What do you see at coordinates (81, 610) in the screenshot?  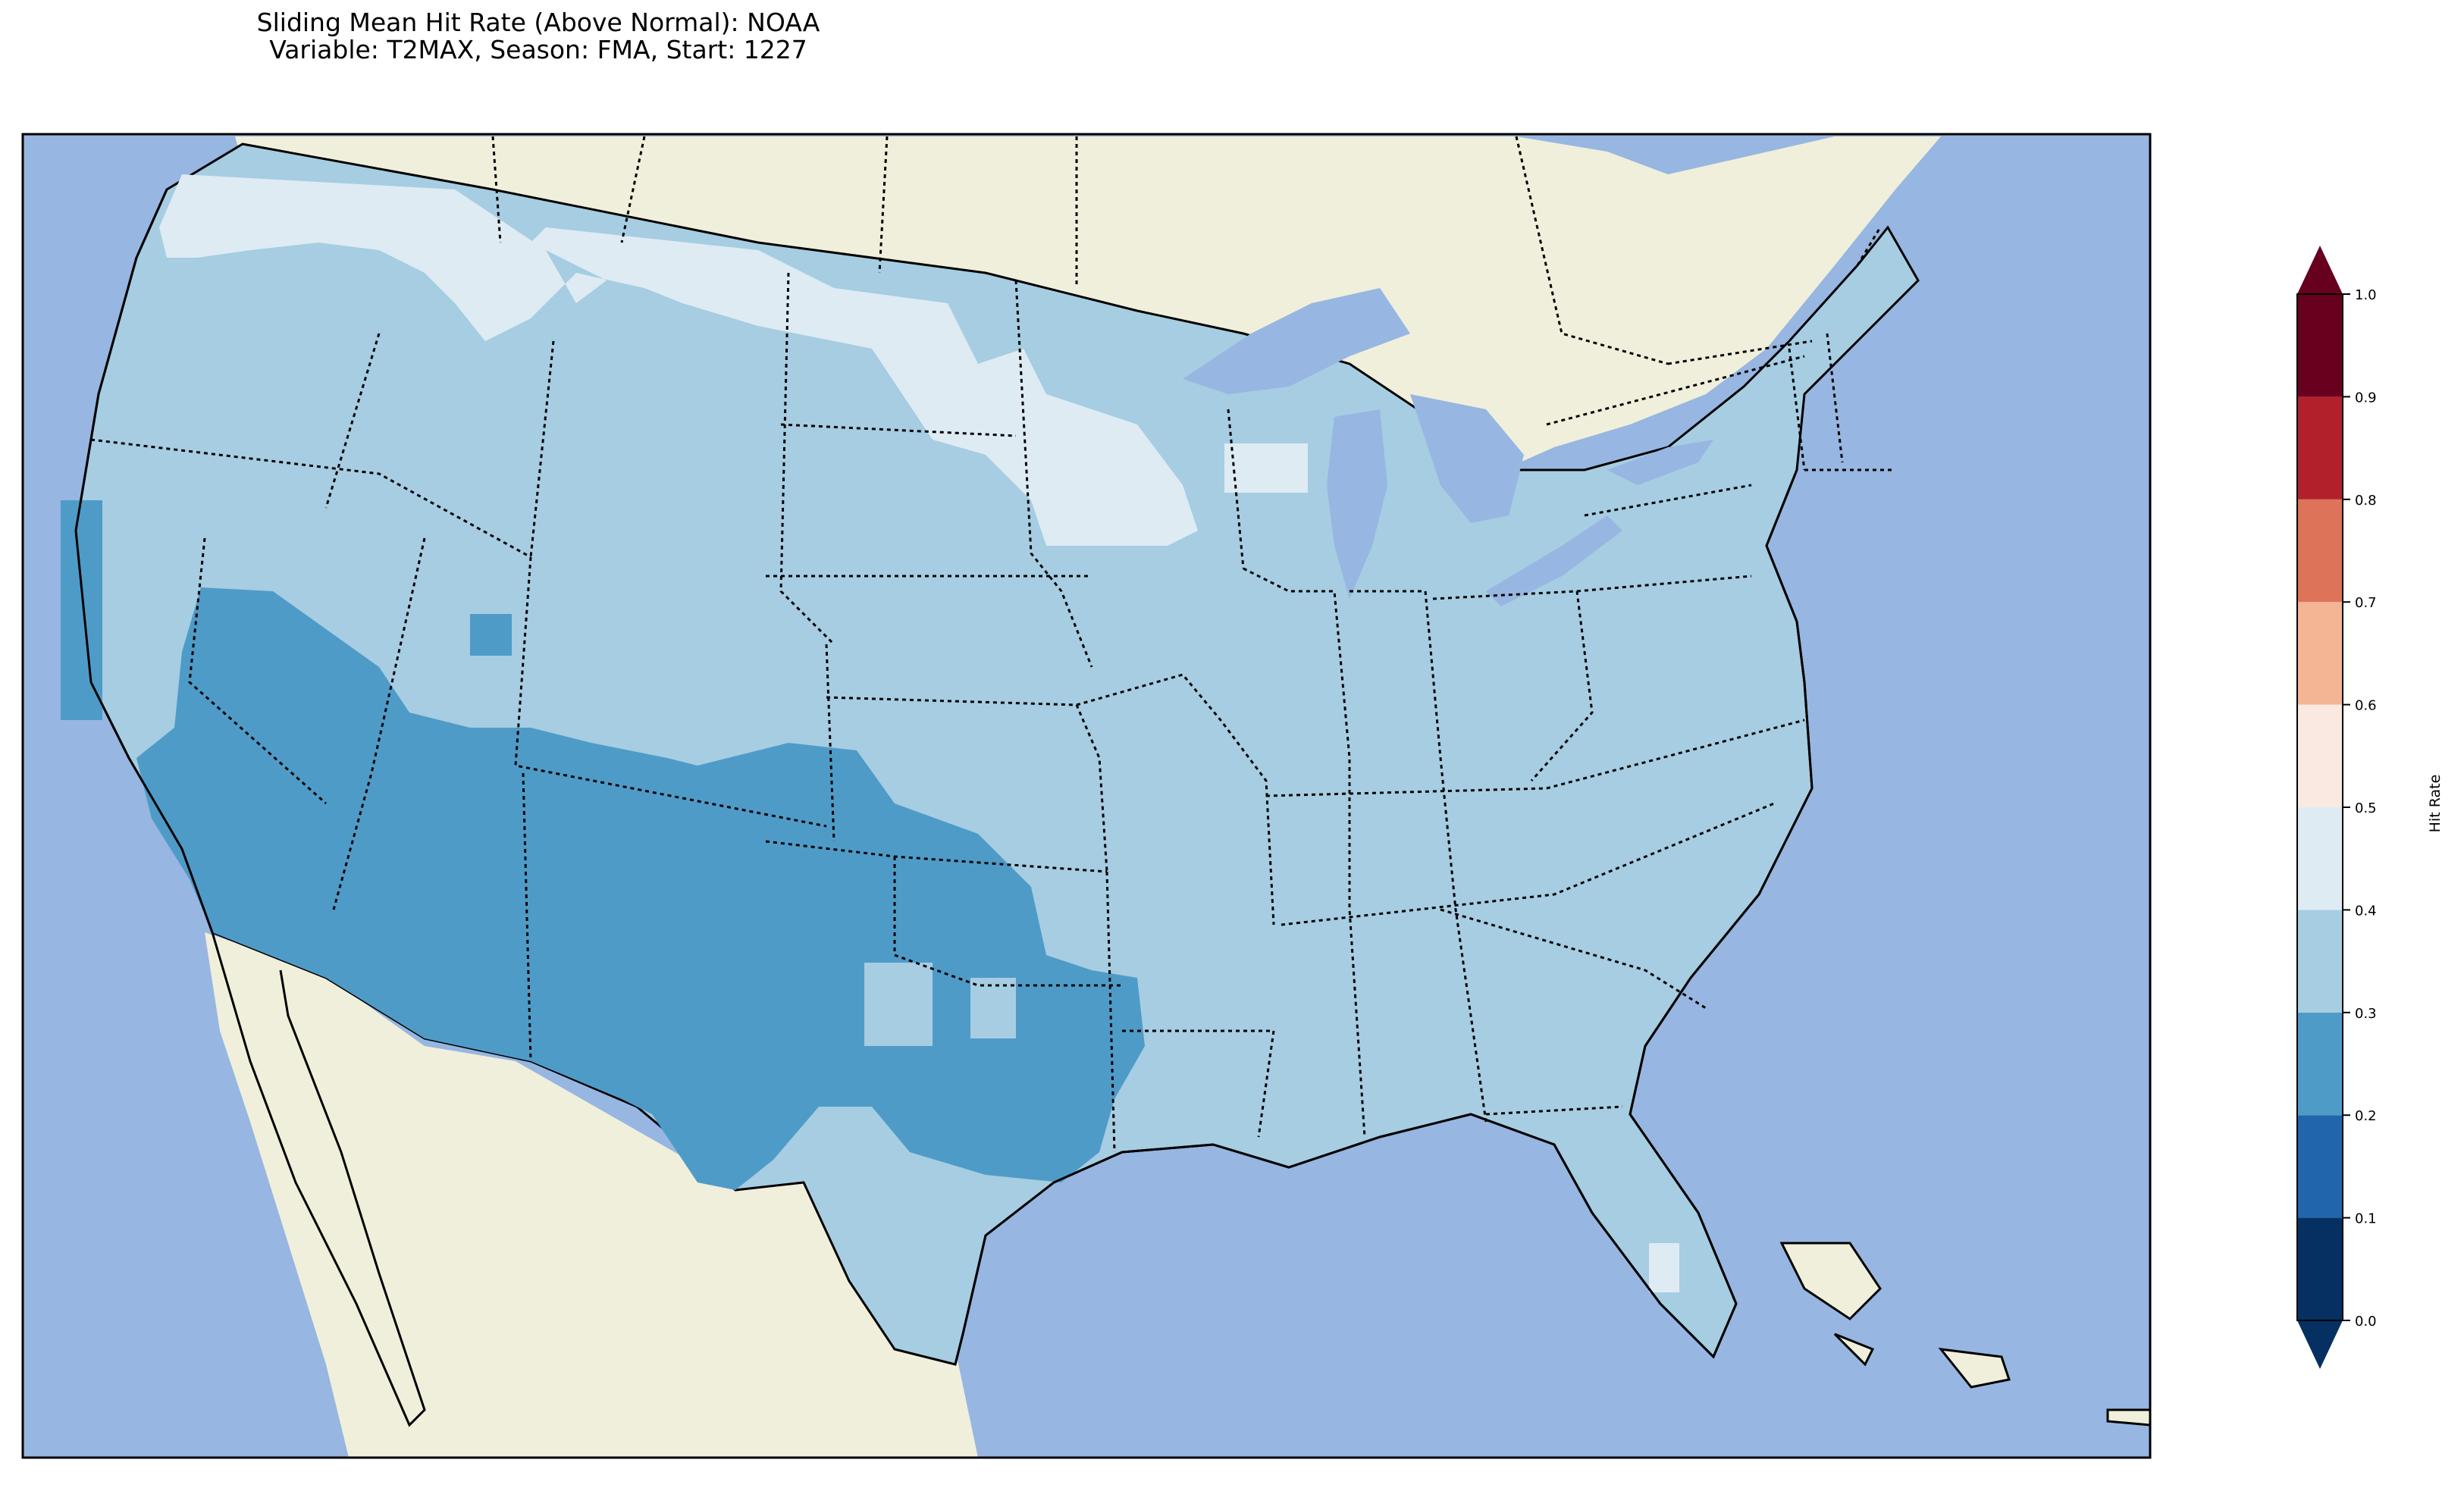 I see `california-coast-0.2-0.3` at bounding box center [81, 610].